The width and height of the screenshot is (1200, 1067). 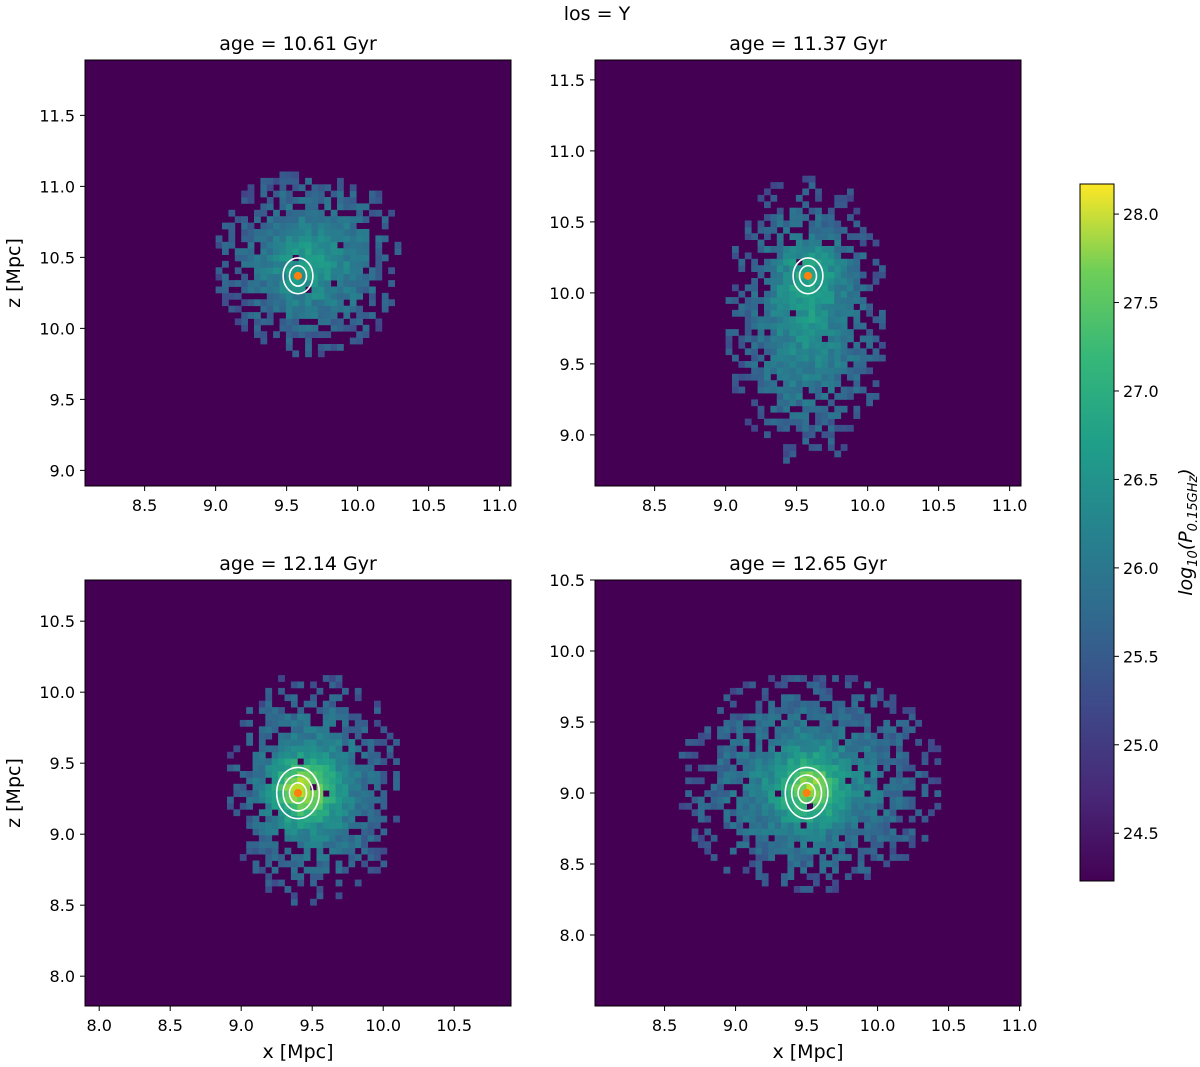 I want to click on heatmap-cells, so click(x=805, y=319).